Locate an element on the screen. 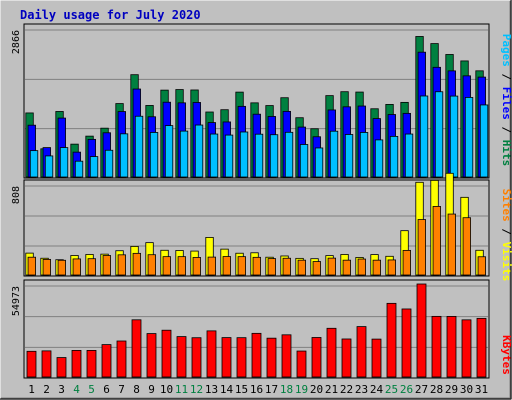 Image resolution: width=512 pixels, height=400 pixels. day-label-1: 1 is located at coordinates (31, 389).